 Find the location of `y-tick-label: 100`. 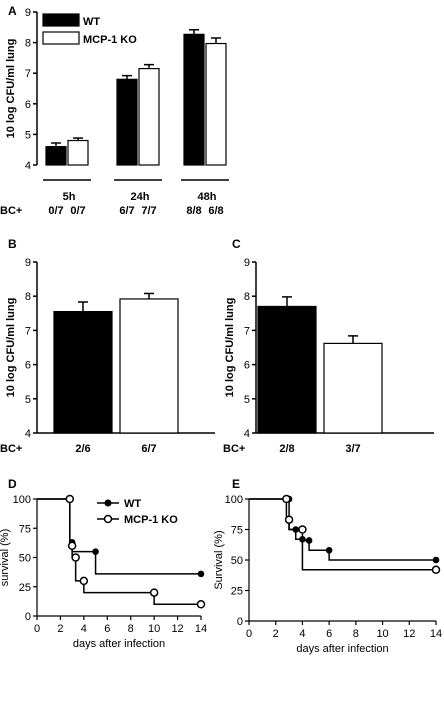

y-tick-label: 100 is located at coordinates (234, 500).